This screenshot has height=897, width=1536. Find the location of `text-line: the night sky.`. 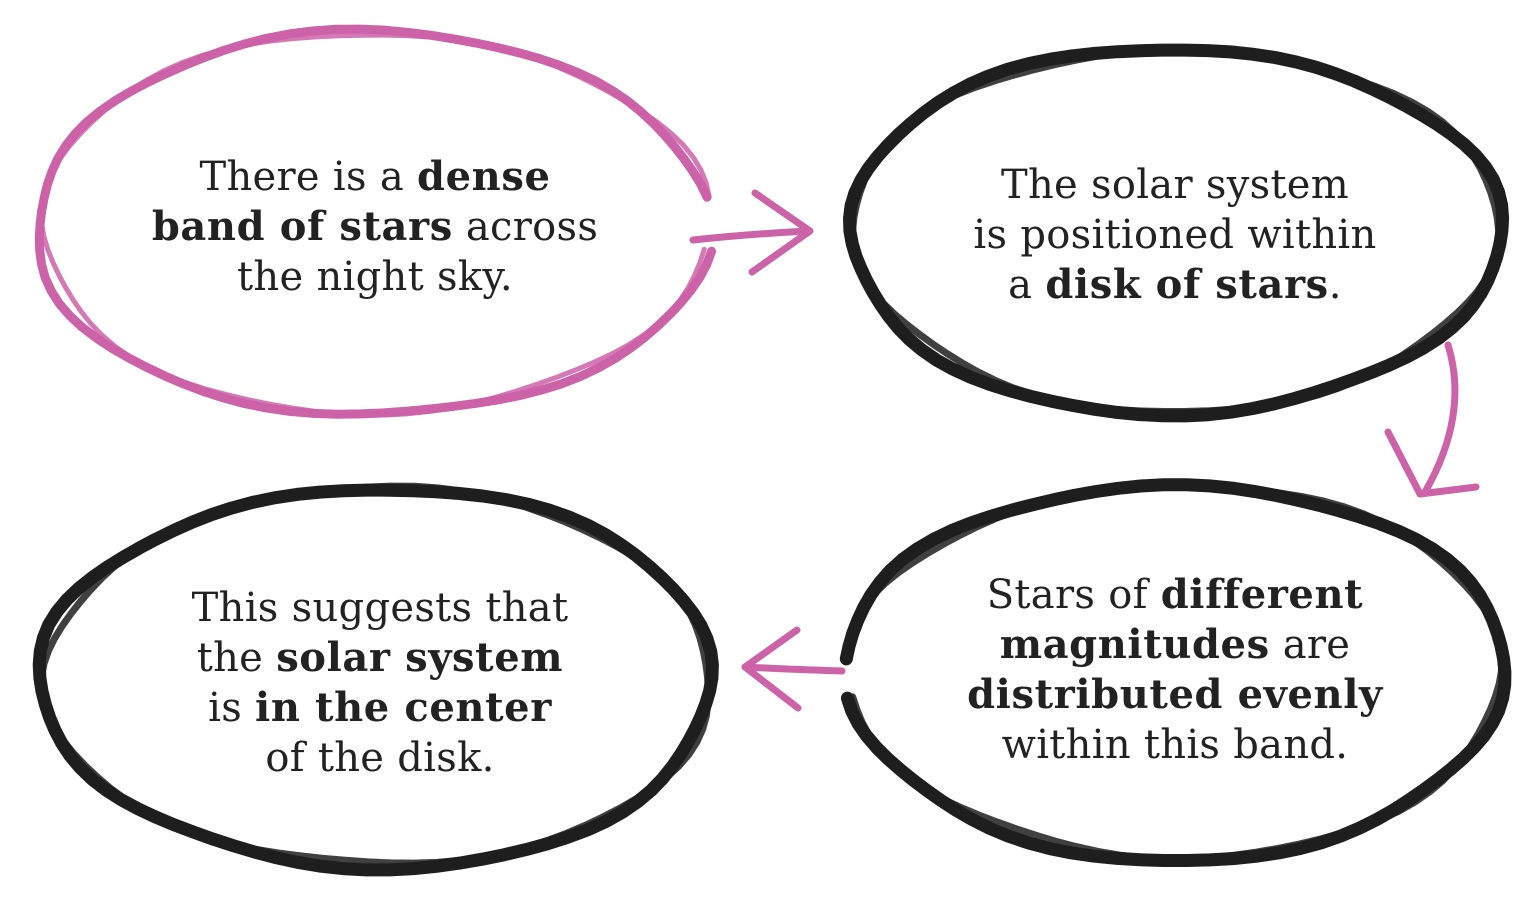

text-line: the night sky. is located at coordinates (375, 277).